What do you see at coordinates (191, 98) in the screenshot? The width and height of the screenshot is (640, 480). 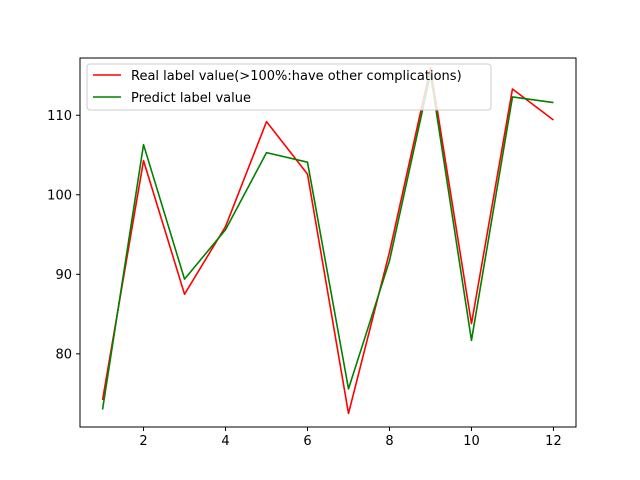 I see `legend-label: Predict label value` at bounding box center [191, 98].